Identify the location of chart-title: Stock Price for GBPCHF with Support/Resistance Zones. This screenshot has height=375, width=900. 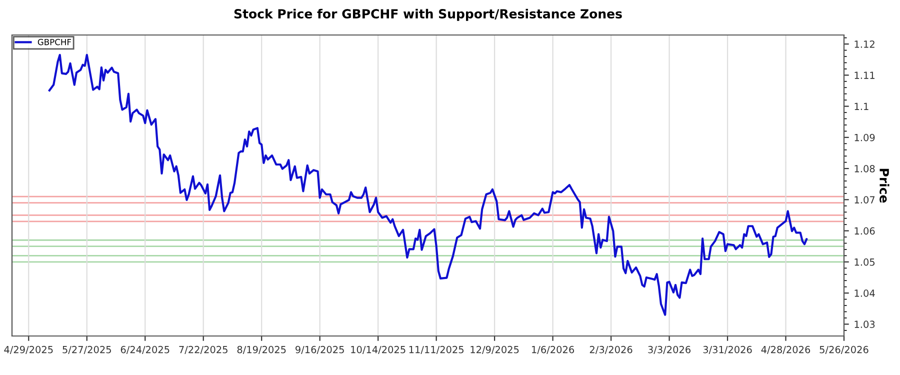
(428, 14).